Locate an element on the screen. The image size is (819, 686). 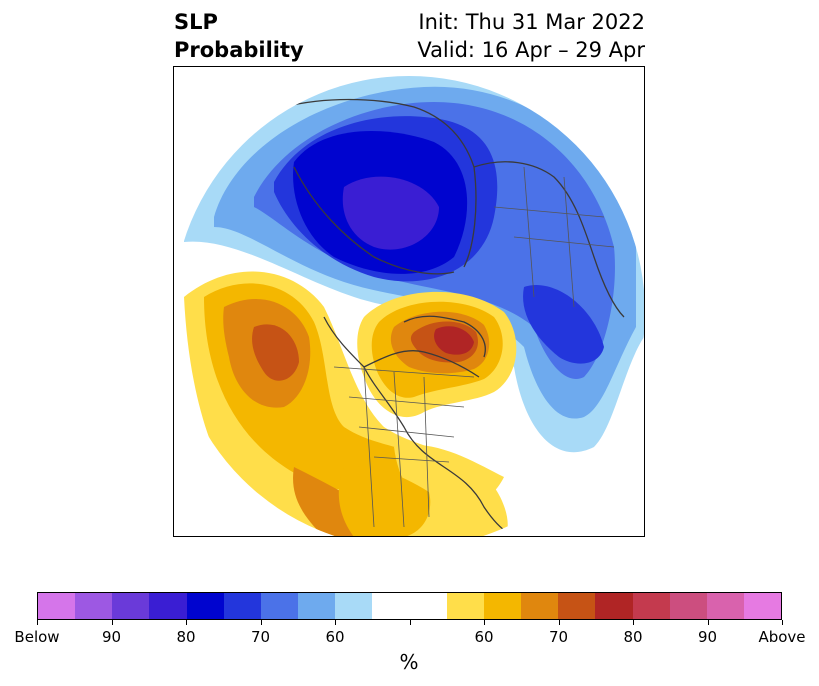
colorbar-tick-label: Above is located at coordinates (782, 637).